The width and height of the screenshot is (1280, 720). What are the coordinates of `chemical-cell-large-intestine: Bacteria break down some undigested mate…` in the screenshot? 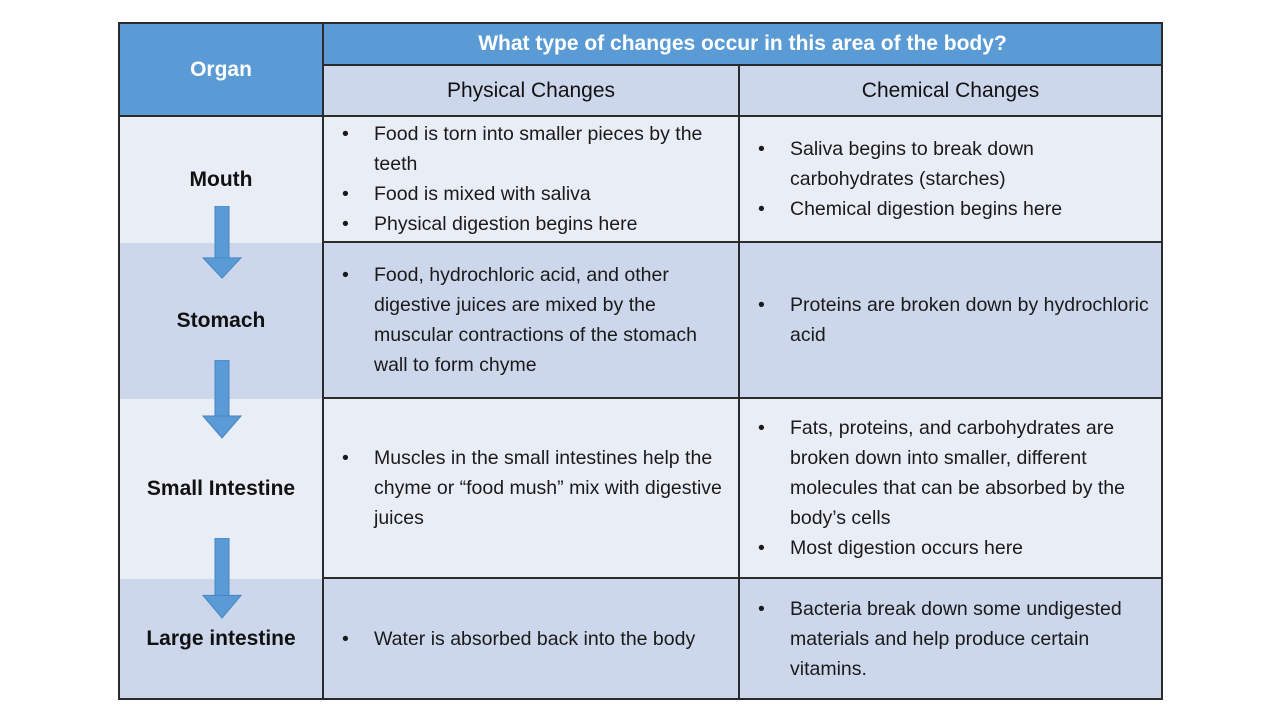 It's located at (950, 638).